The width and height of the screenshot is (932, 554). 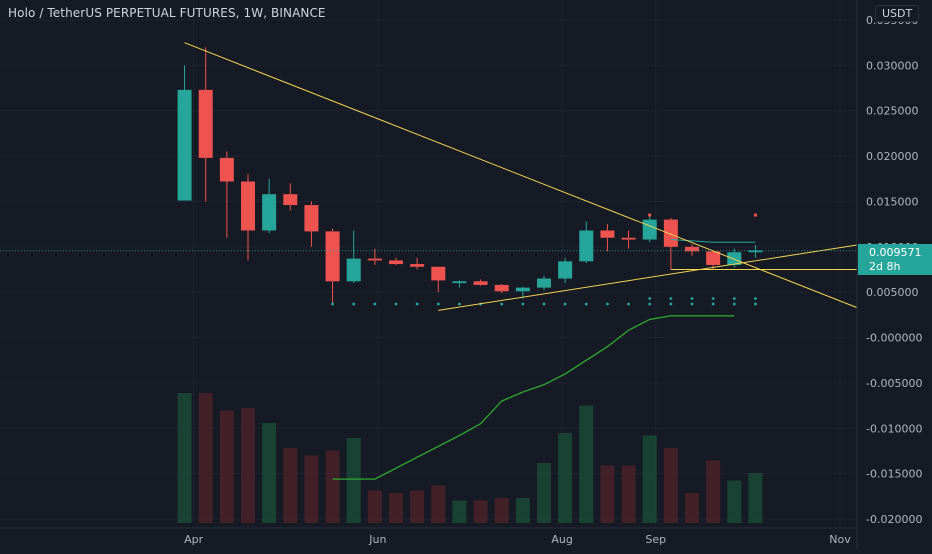 I want to click on y-tick-label: -0.000000, so click(x=894, y=338).